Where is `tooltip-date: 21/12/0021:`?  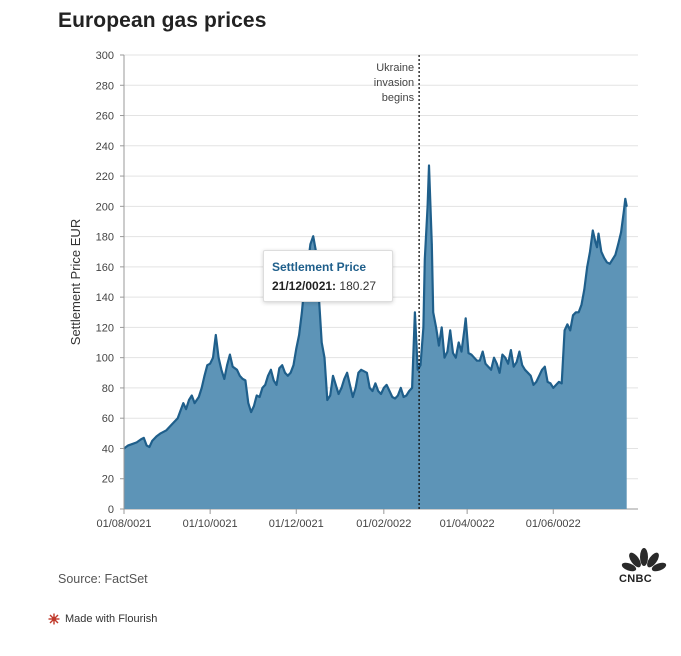
tooltip-date: 21/12/0021: is located at coordinates (304, 286).